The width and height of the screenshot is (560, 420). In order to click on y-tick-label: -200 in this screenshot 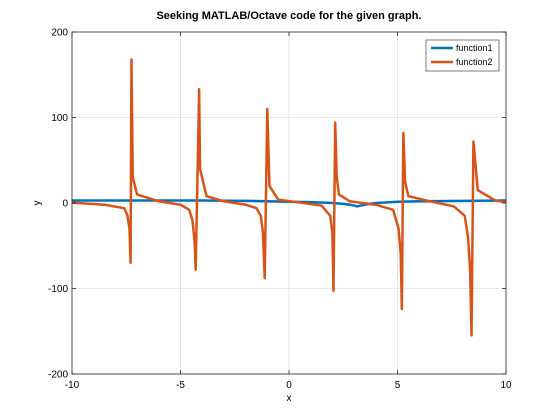, I will do `click(58, 375)`.